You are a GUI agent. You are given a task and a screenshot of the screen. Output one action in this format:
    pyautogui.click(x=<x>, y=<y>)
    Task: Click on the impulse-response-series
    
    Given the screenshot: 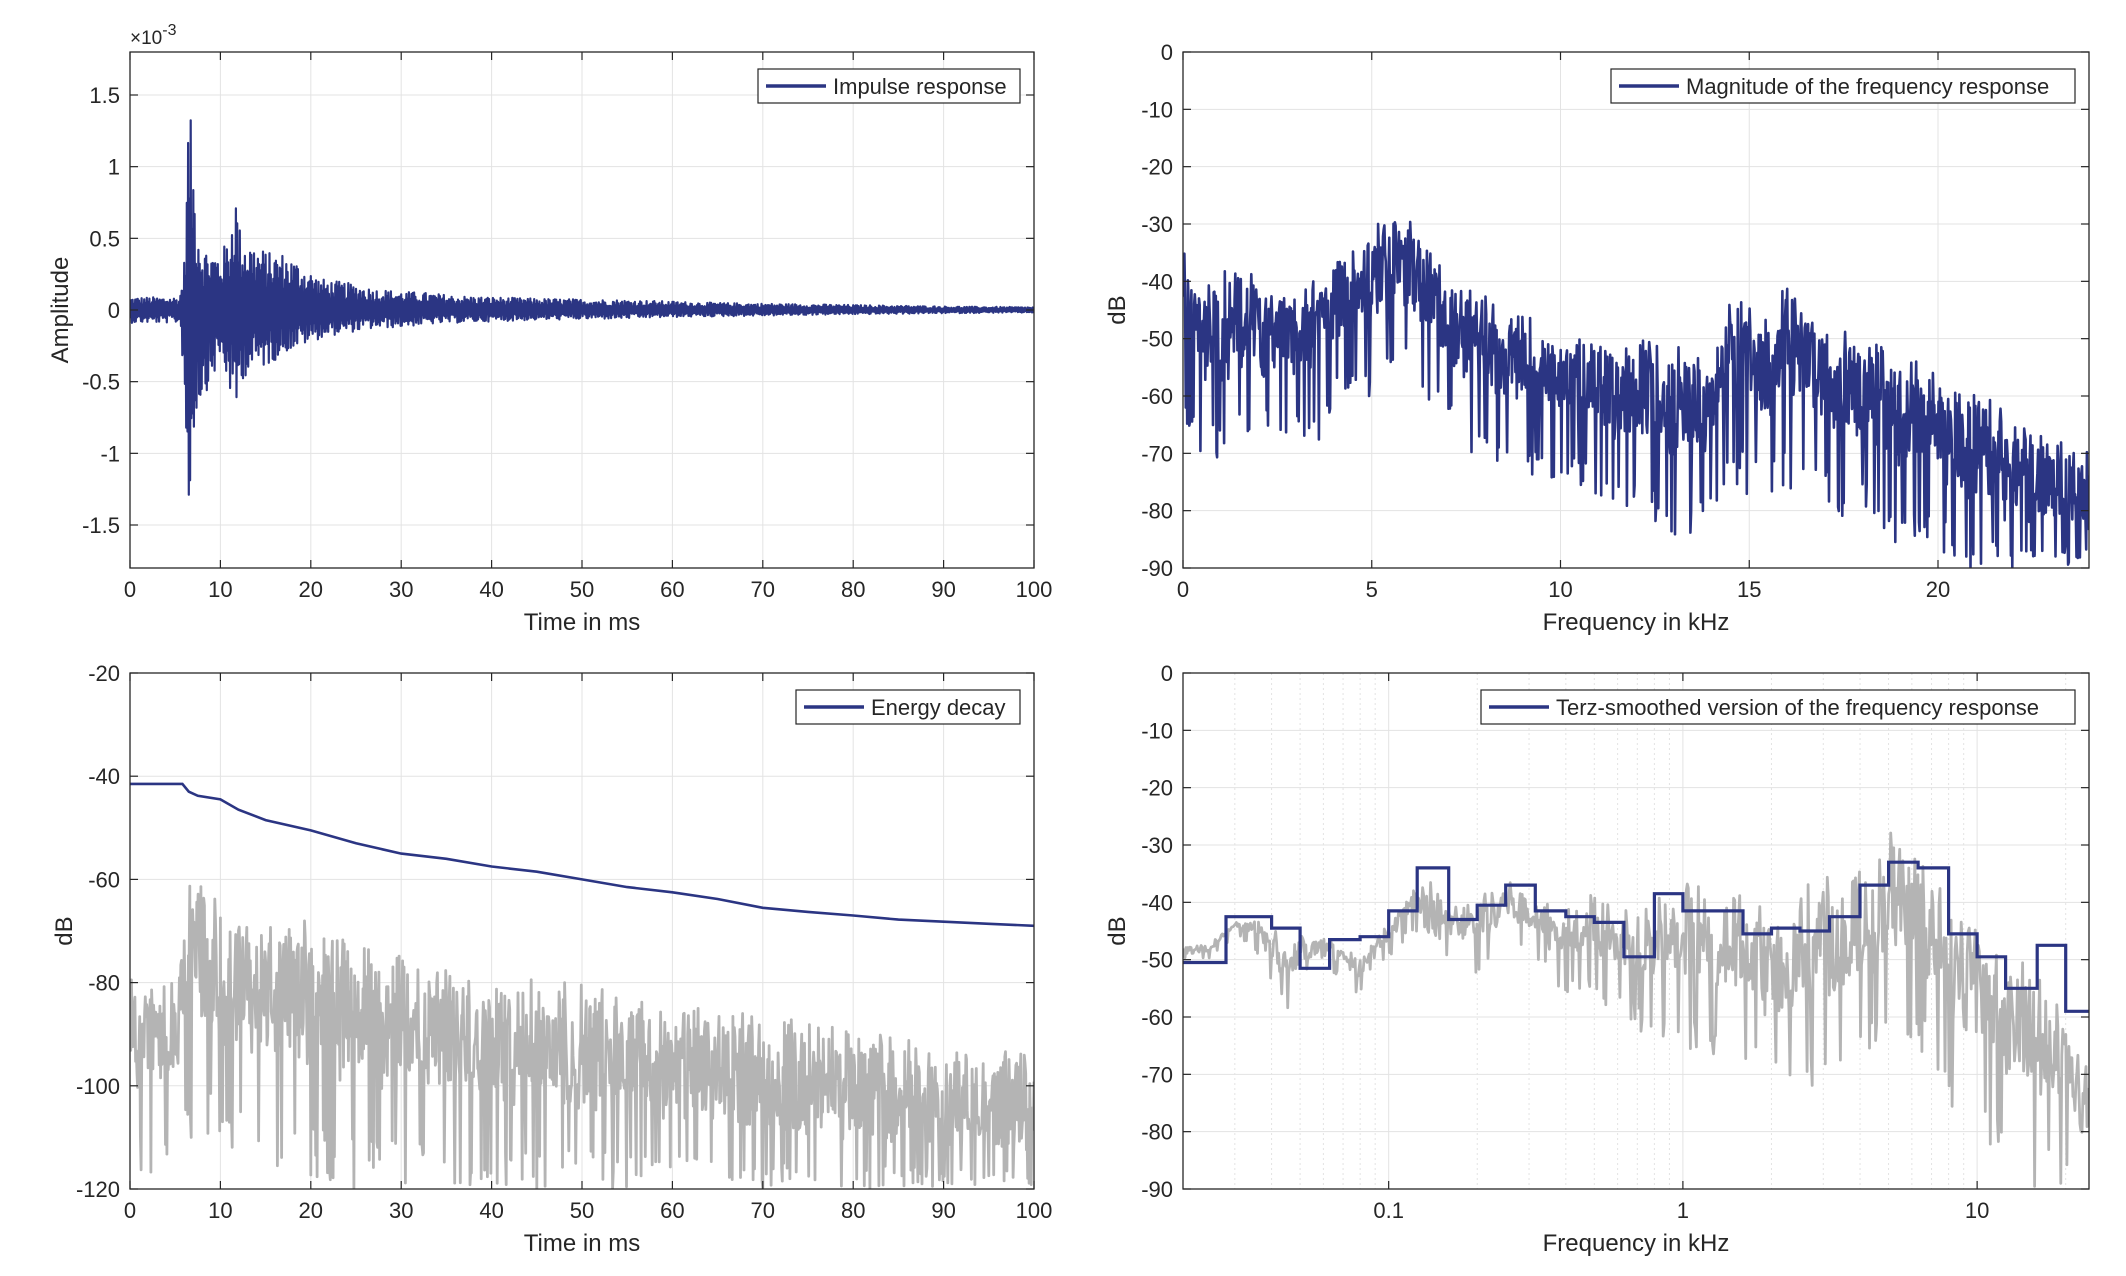 What is the action you would take?
    pyautogui.click(x=582, y=307)
    